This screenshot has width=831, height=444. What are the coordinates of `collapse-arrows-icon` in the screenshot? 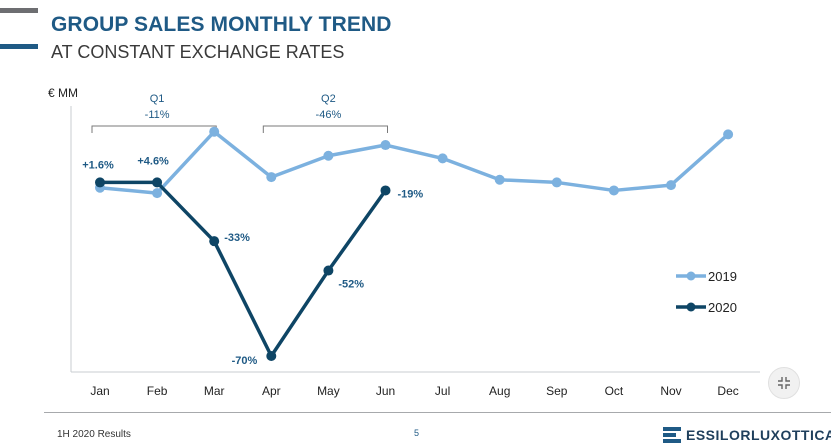 It's located at (784, 383).